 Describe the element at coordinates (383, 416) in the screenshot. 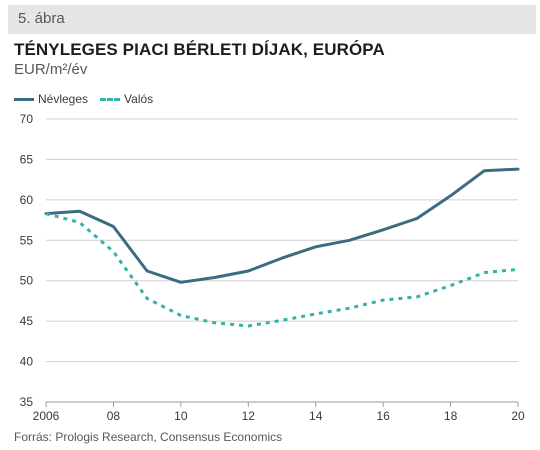

I see `x-tick-label-2016: 16` at that location.